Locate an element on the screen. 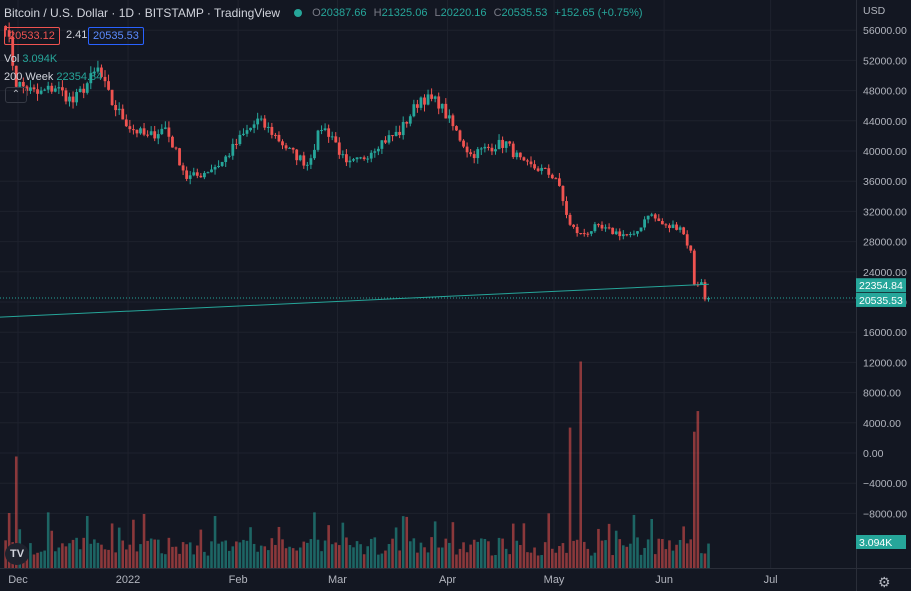 The height and width of the screenshot is (591, 911). ma-indicator-legend: 200 Week 22354.84 is located at coordinates (53, 77).